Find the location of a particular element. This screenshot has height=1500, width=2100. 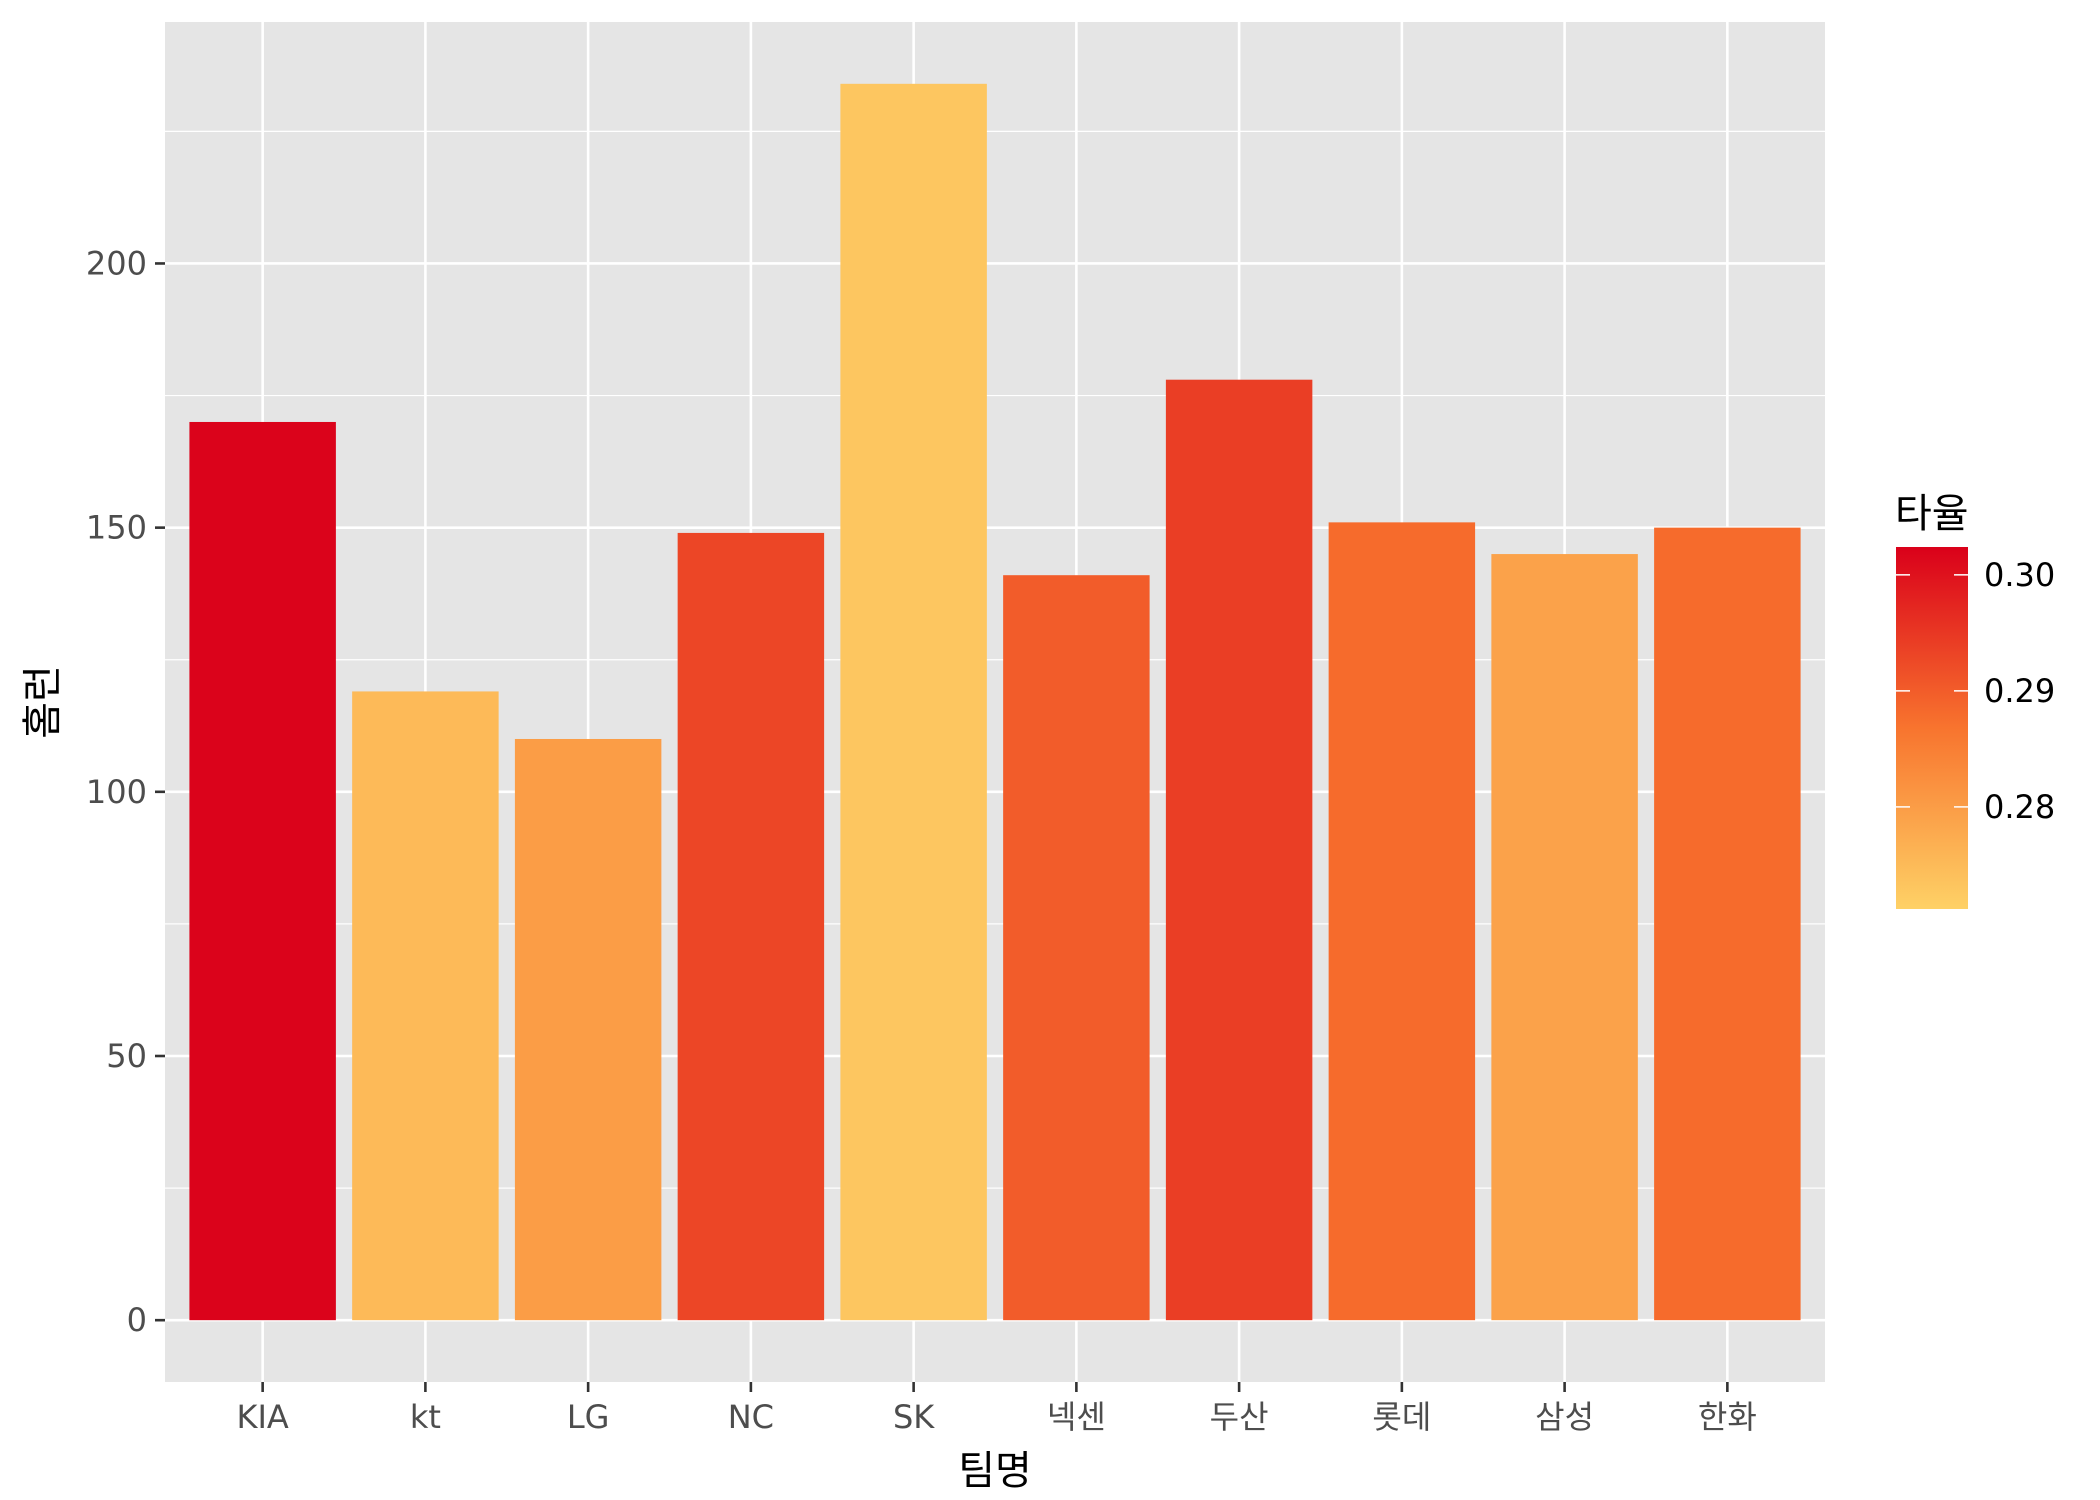

bar-NC is located at coordinates (751, 926).